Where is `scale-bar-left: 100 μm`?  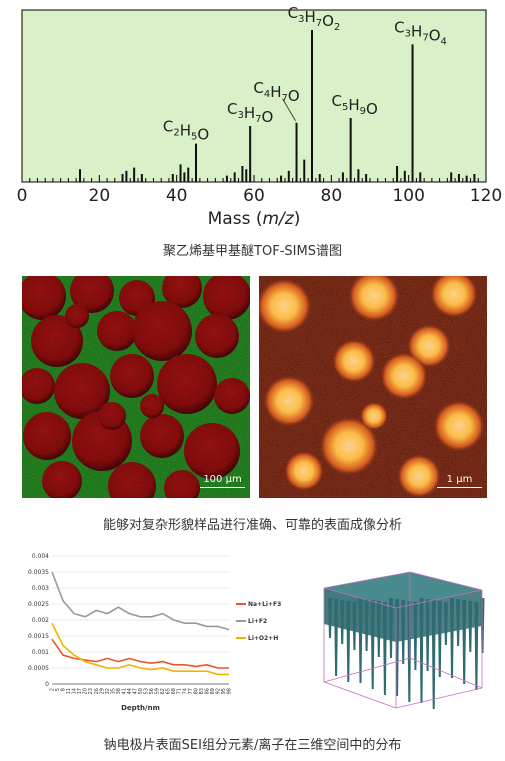 scale-bar-left: 100 μm is located at coordinates (222, 481).